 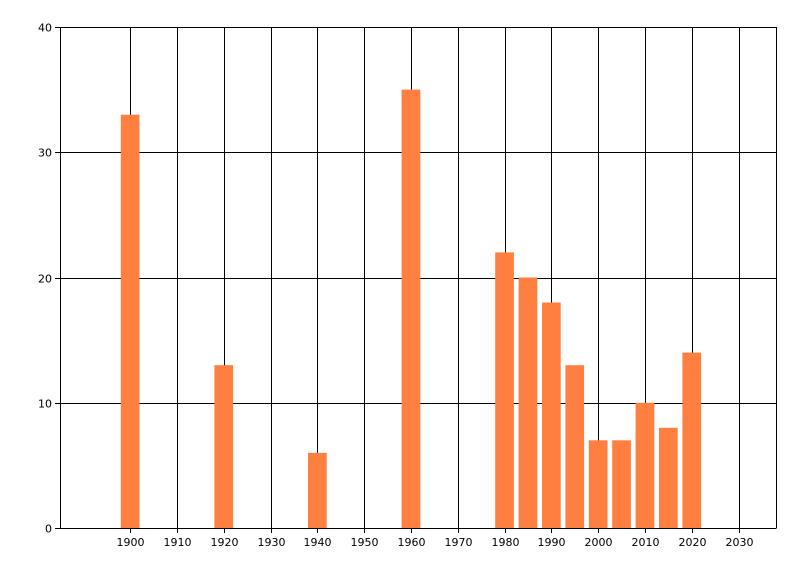 I want to click on x-tick-label: 1960, so click(x=412, y=542).